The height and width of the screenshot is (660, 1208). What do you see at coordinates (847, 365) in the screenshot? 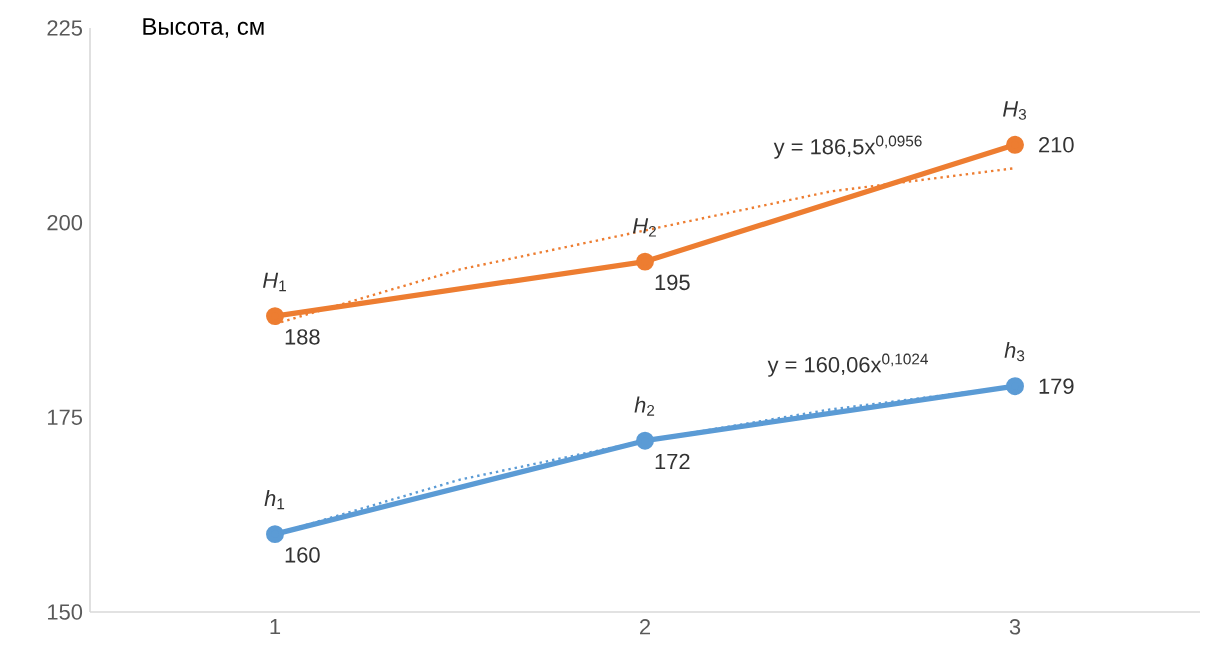
I see `annotation: y = 160,06x$^{0,1024}$` at bounding box center [847, 365].